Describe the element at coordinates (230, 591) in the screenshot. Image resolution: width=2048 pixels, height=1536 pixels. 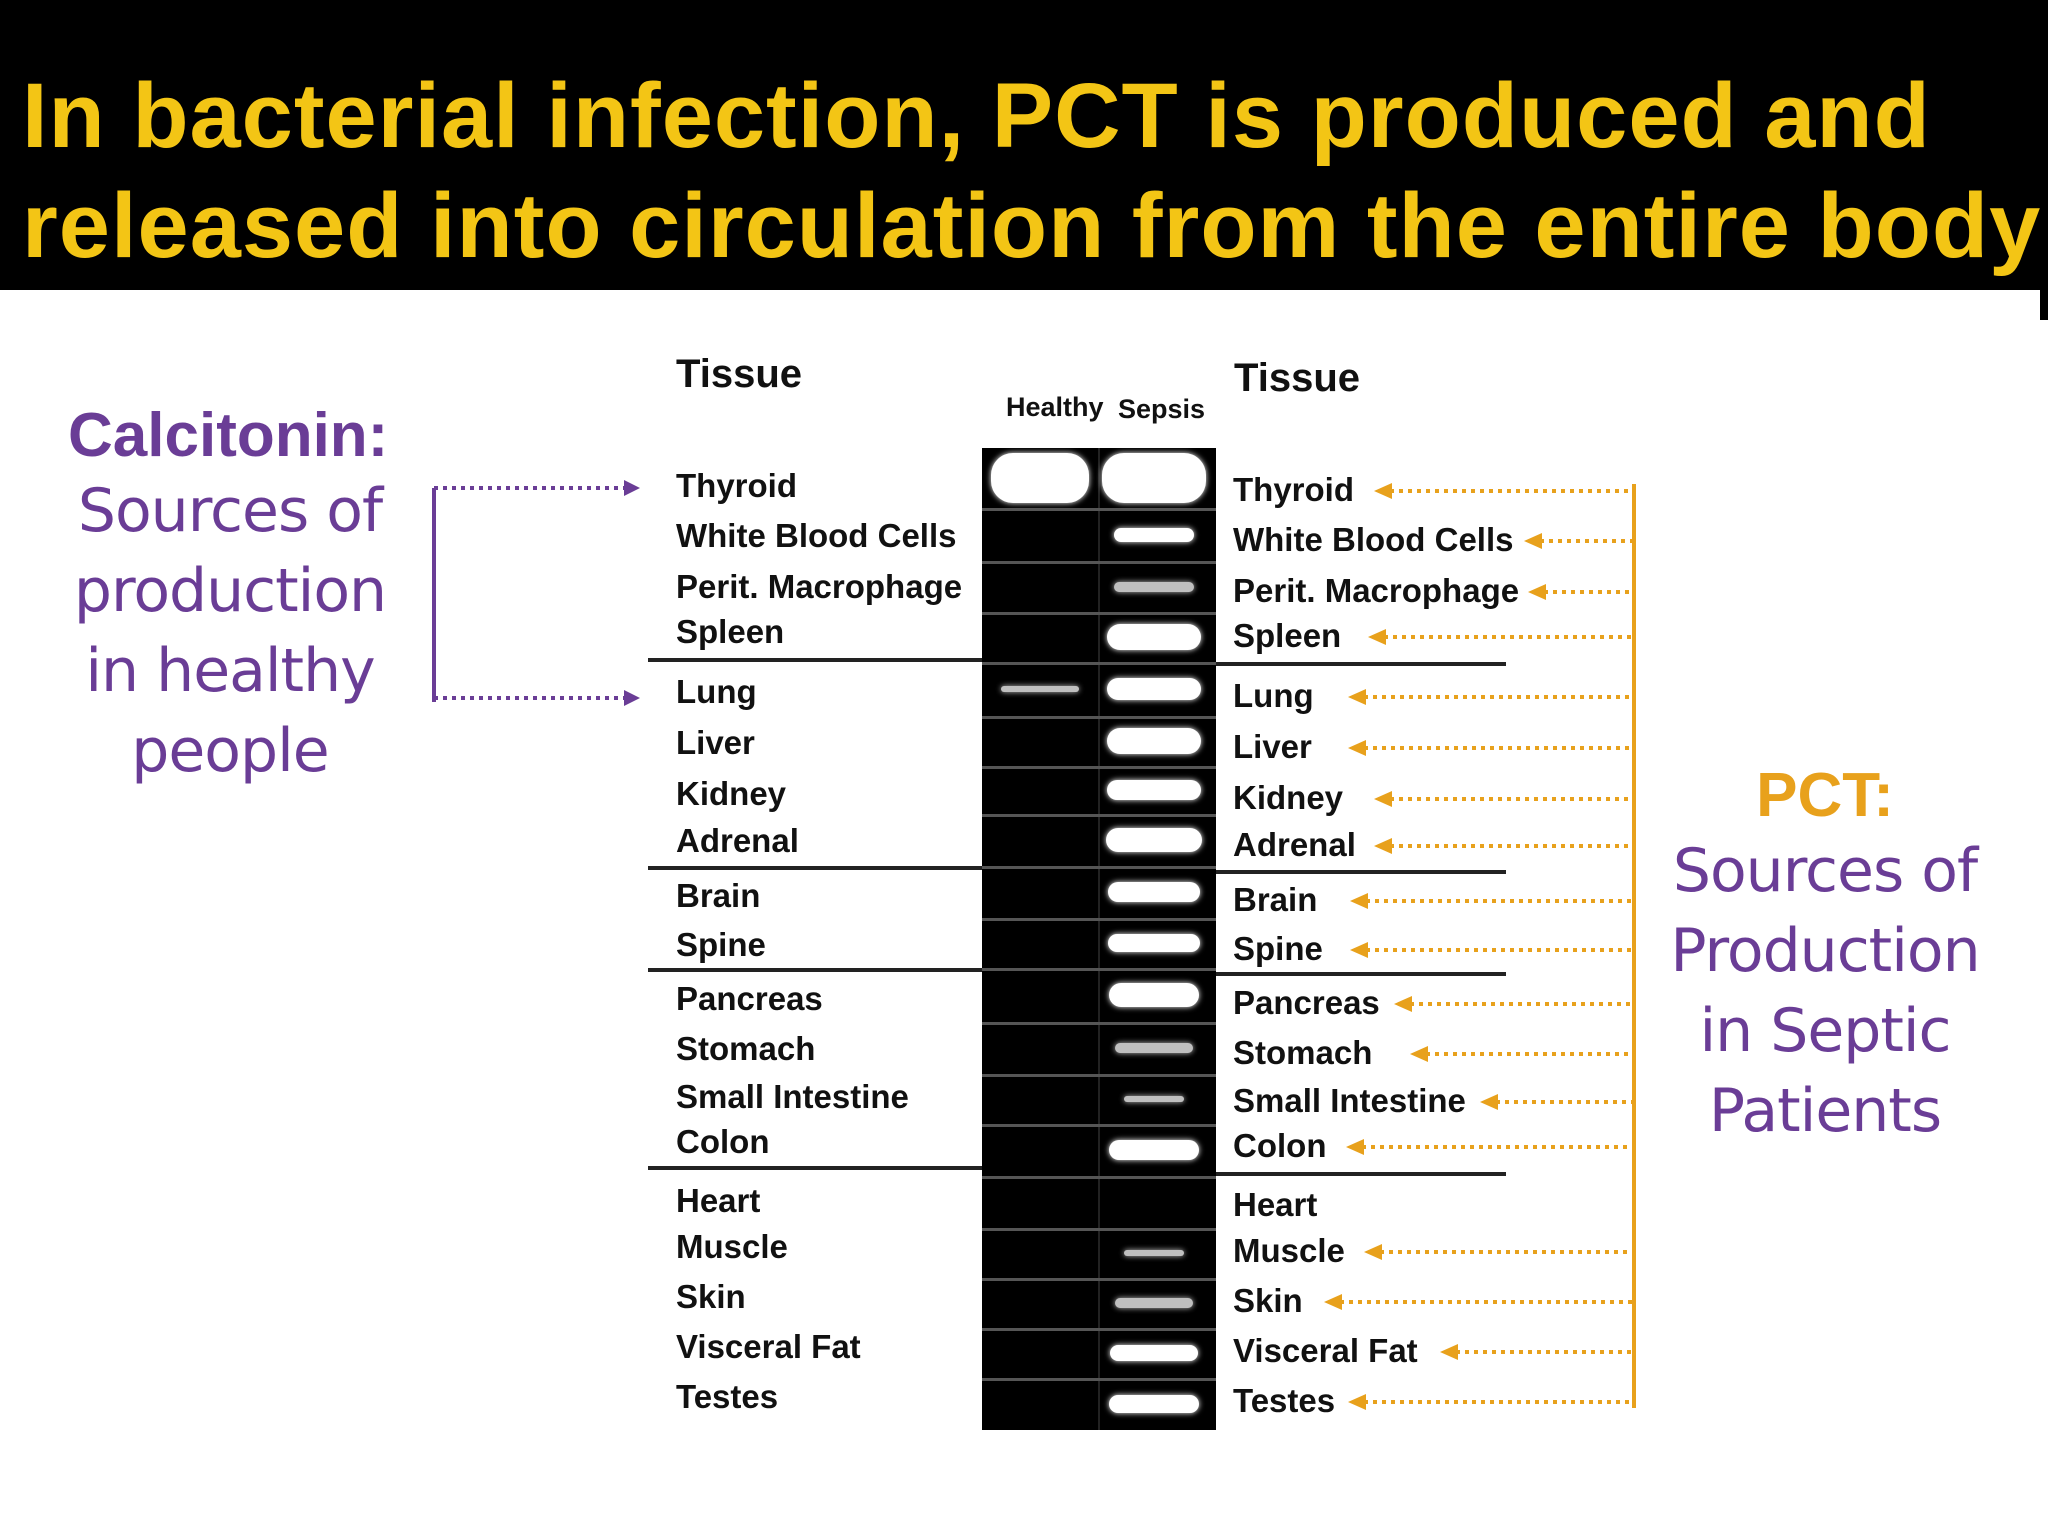
I see `calcitonin-line: production` at that location.